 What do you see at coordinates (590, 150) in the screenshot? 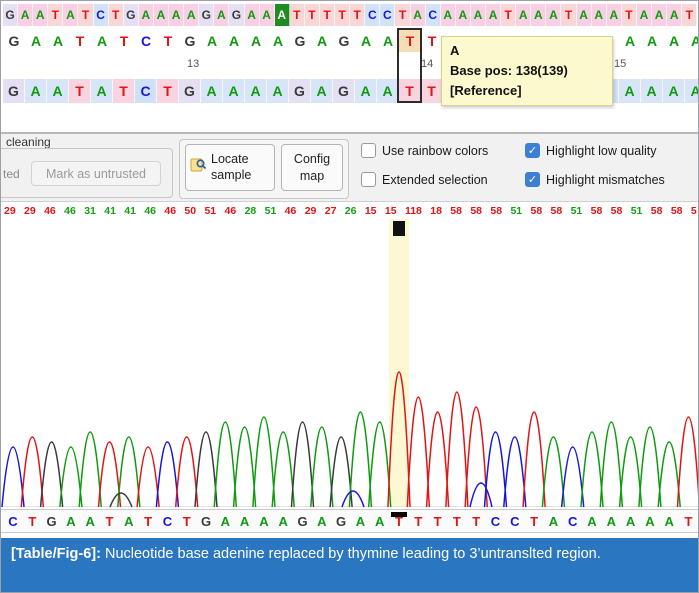
I see `checkbox-highlight-low-quality: ✓ Highlight low quality` at bounding box center [590, 150].